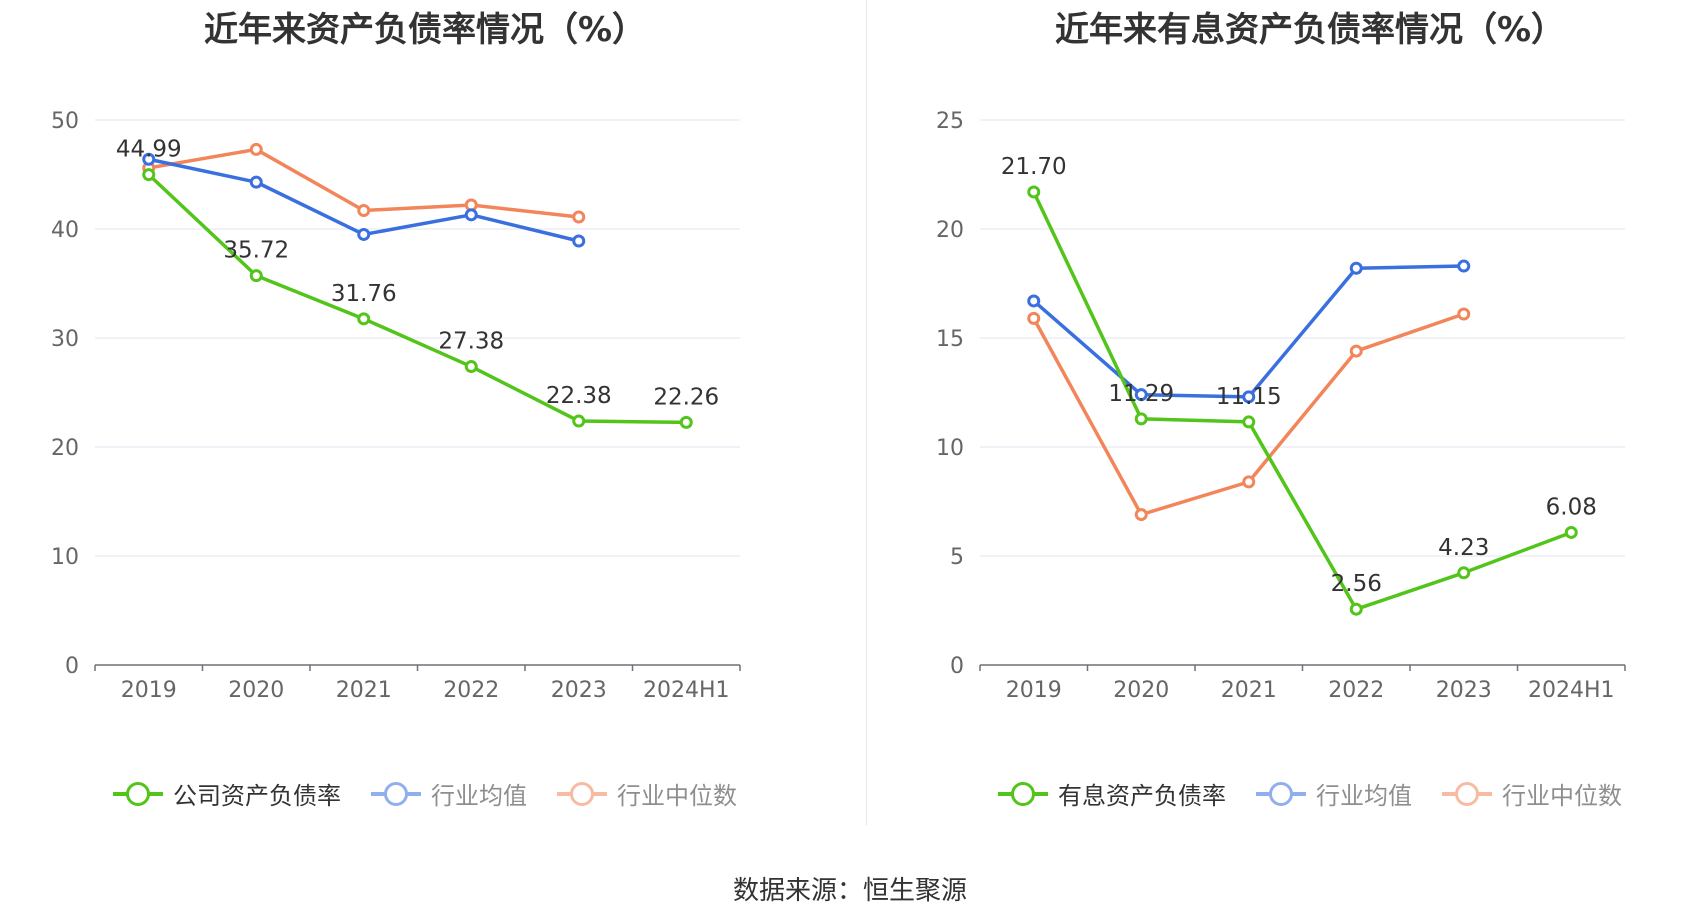 This screenshot has width=1700, height=918. I want to click on data-label: 31.76, so click(364, 294).